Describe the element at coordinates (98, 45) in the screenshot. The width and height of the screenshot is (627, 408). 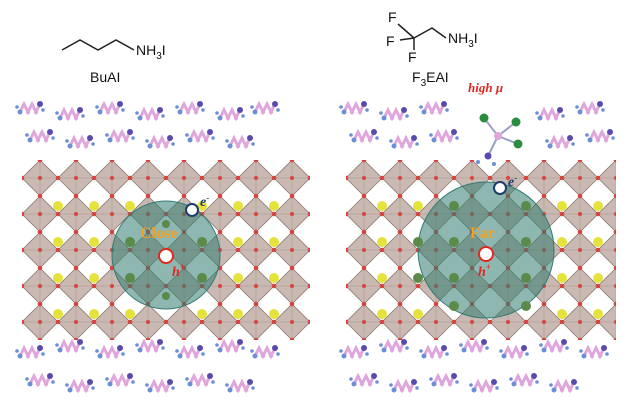
I see `butyl-chain-structure` at that location.